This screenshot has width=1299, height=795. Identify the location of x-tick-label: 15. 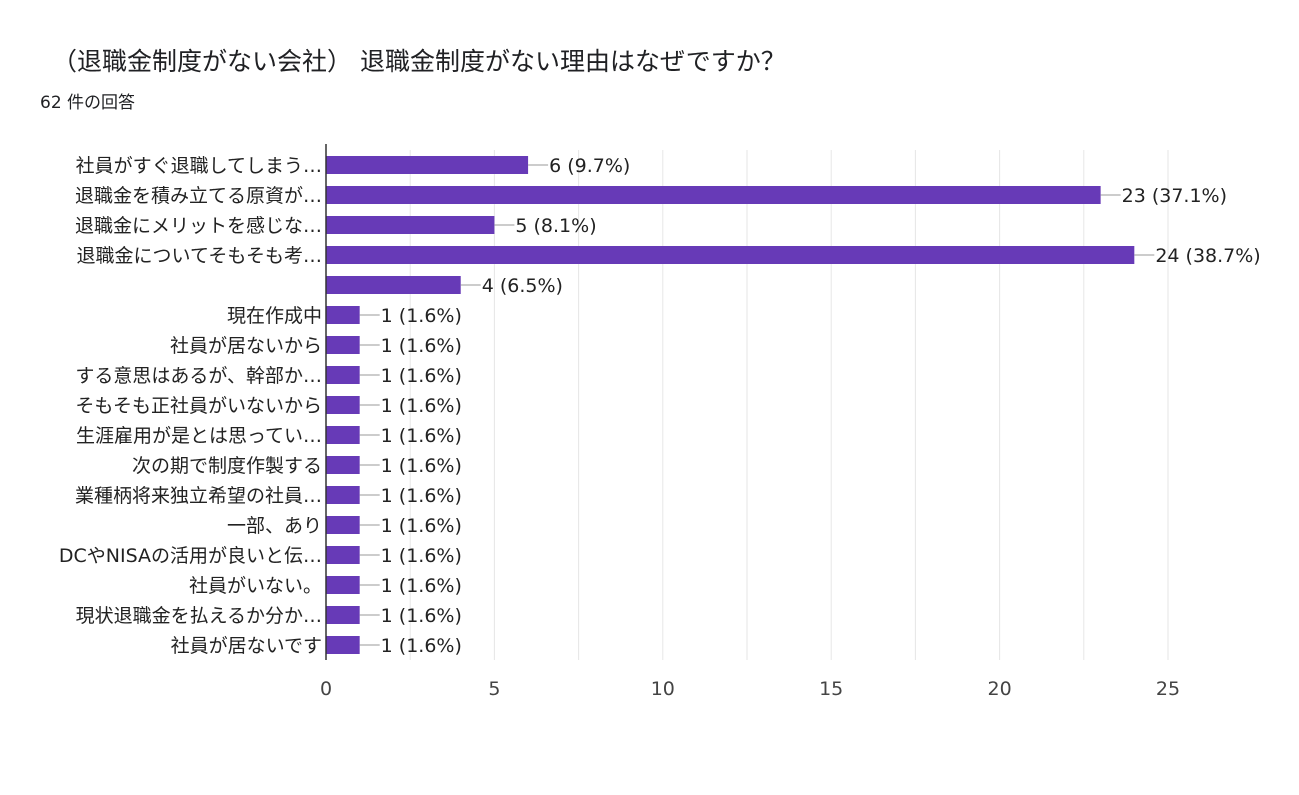
(831, 689).